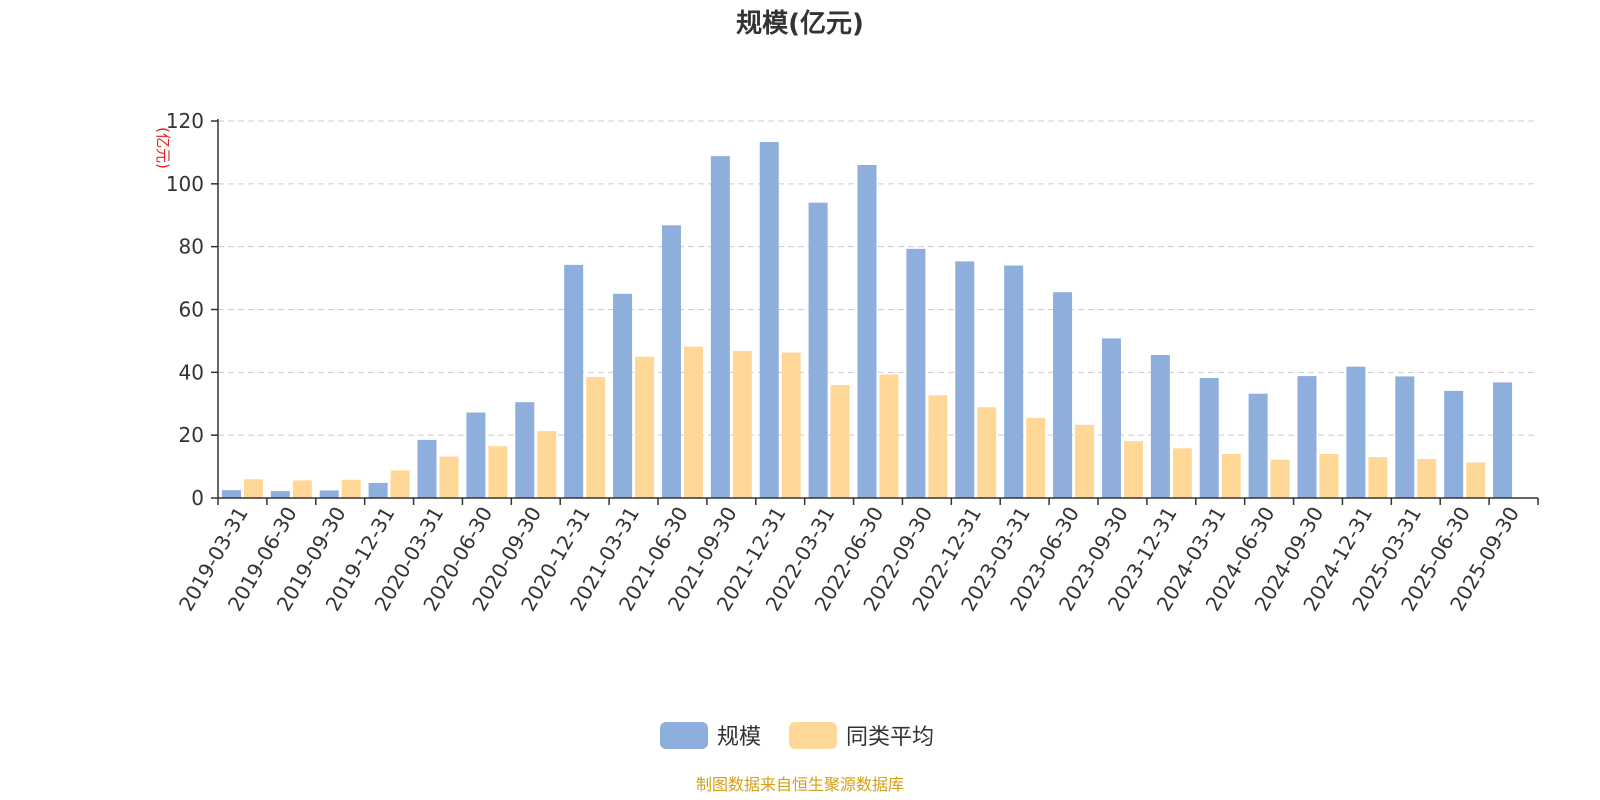  I want to click on legend-label: 同类平均, so click(890, 737).